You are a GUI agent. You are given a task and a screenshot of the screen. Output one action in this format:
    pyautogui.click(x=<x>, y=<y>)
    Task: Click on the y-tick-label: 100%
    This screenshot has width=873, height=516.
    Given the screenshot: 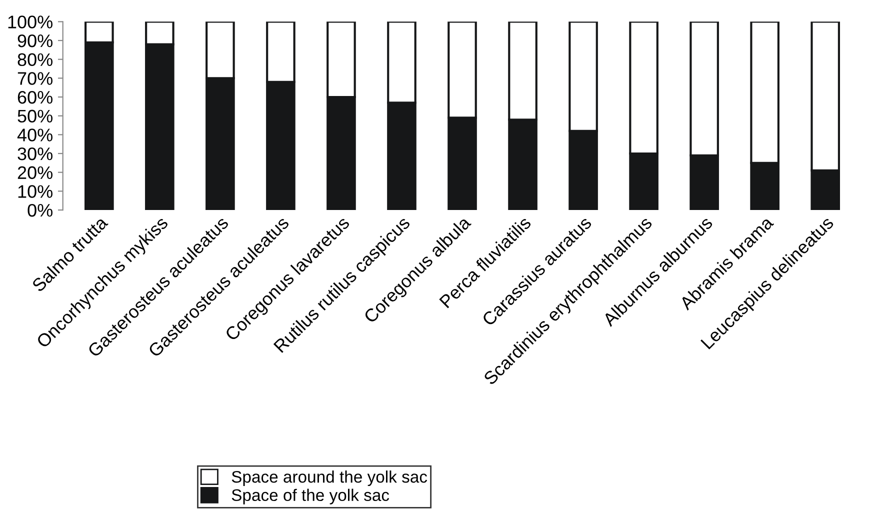 What is the action you would take?
    pyautogui.click(x=30, y=22)
    